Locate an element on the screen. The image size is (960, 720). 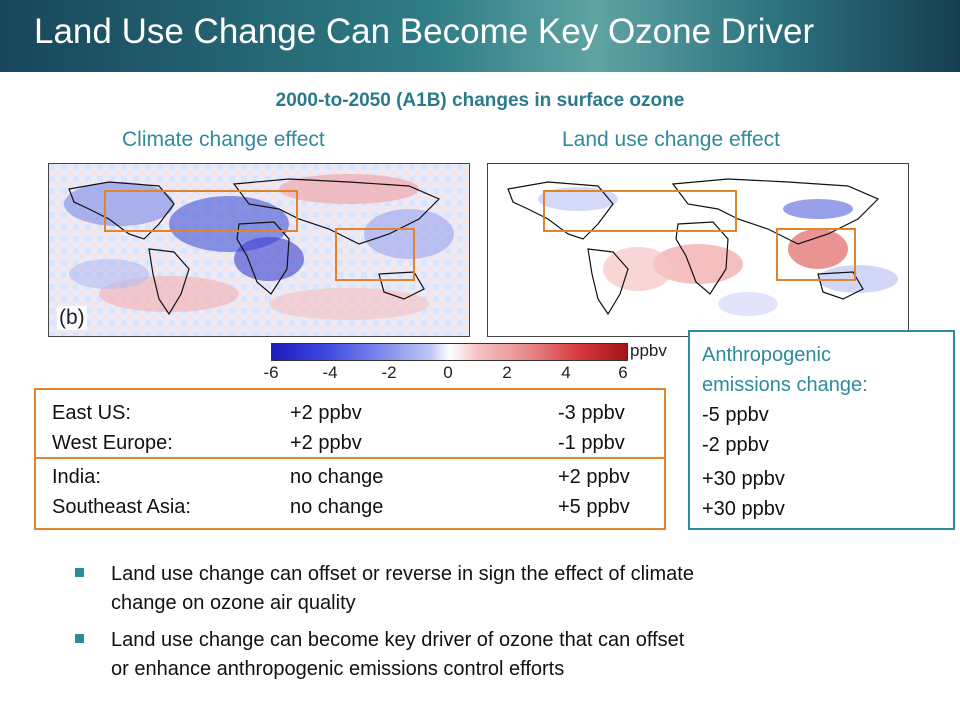
anthropogenic-value: -5 ppbv is located at coordinates (735, 415).